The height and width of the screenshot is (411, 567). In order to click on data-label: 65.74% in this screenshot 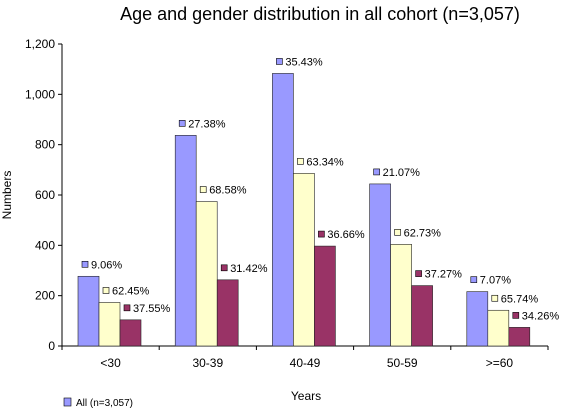, I will do `click(520, 299)`.